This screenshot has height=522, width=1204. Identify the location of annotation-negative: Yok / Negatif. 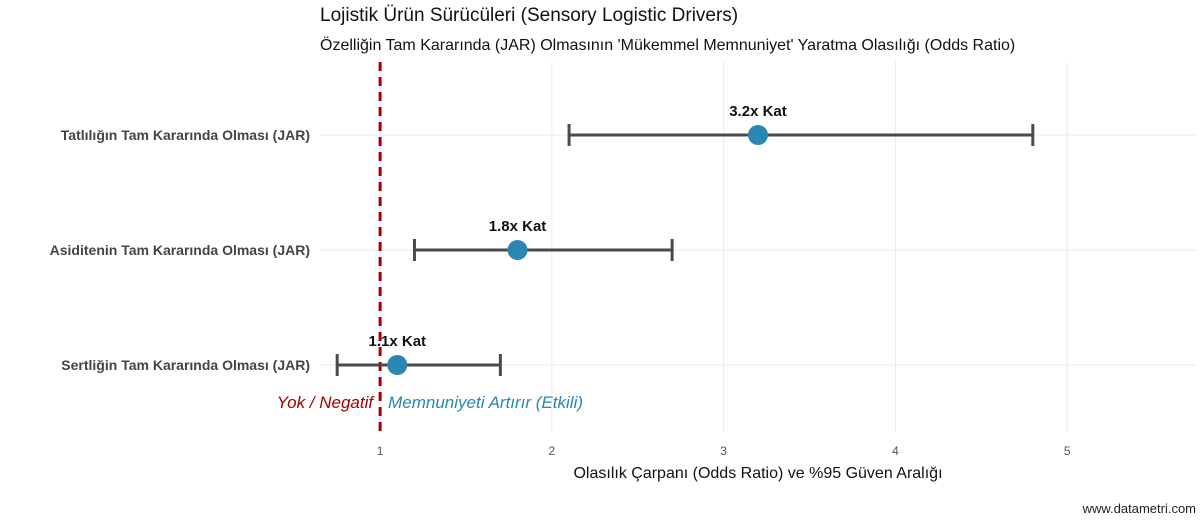
(326, 402).